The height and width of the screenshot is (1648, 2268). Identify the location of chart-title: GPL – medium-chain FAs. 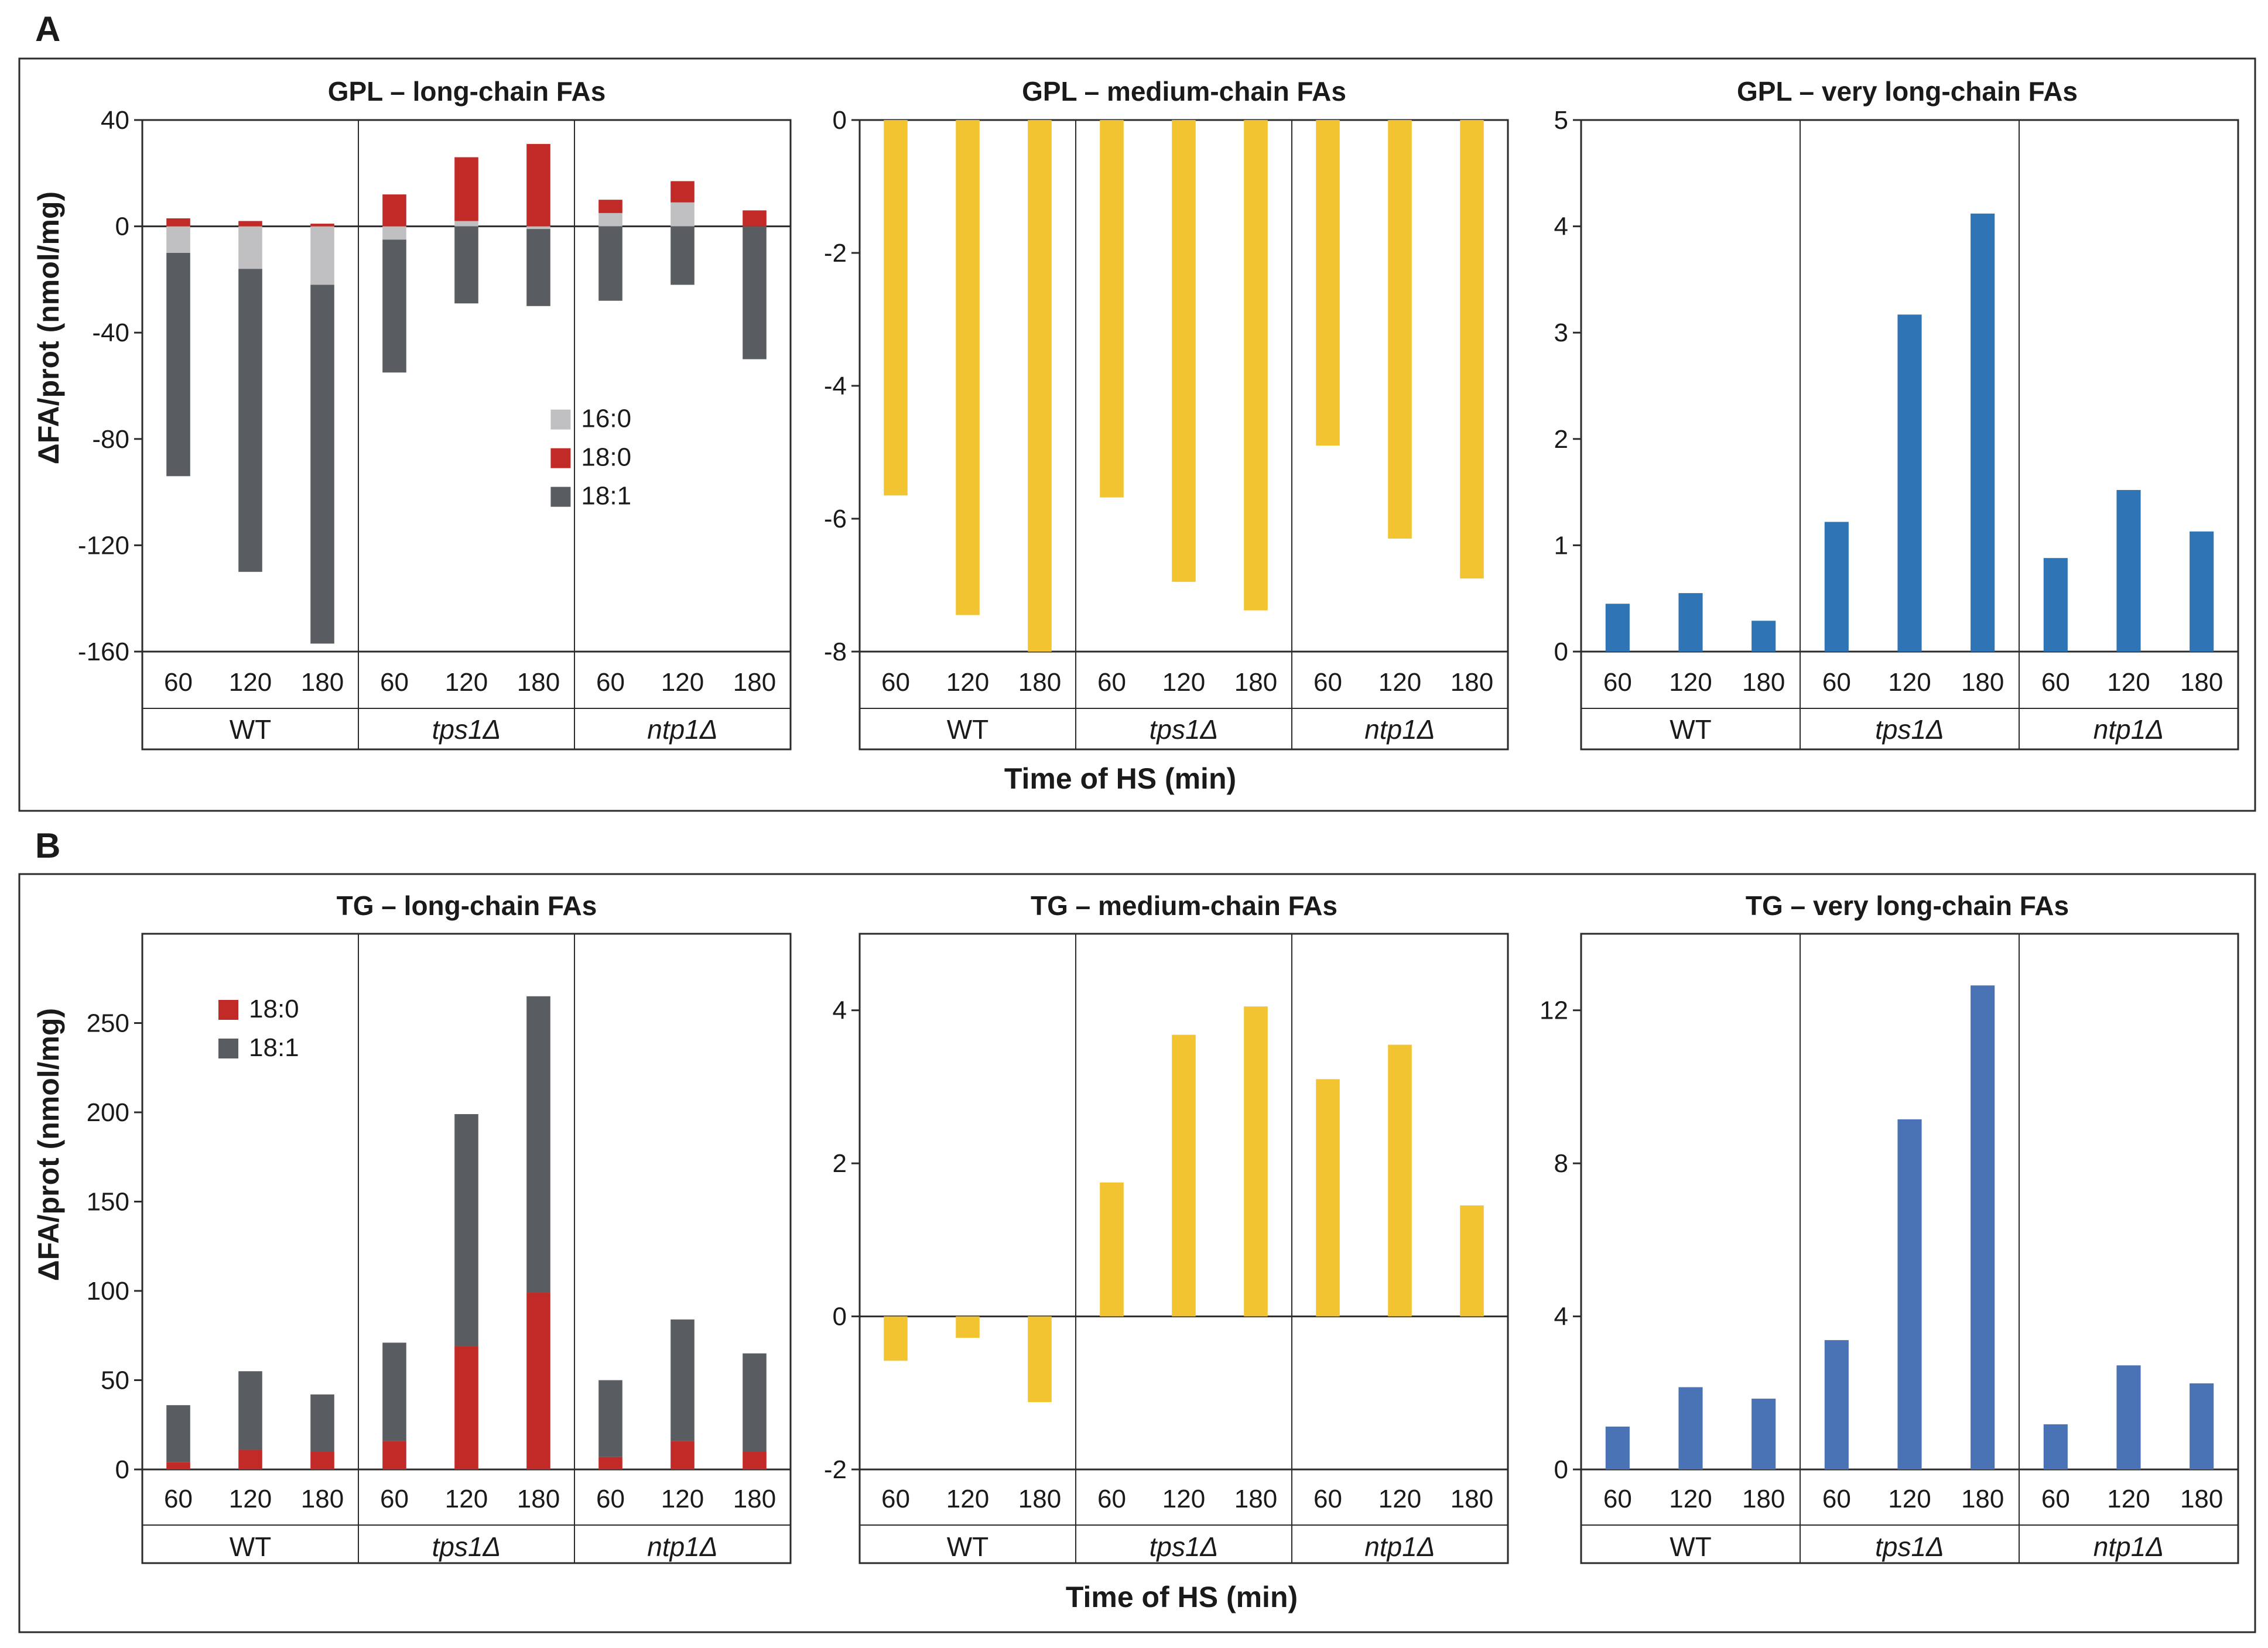
(1184, 91).